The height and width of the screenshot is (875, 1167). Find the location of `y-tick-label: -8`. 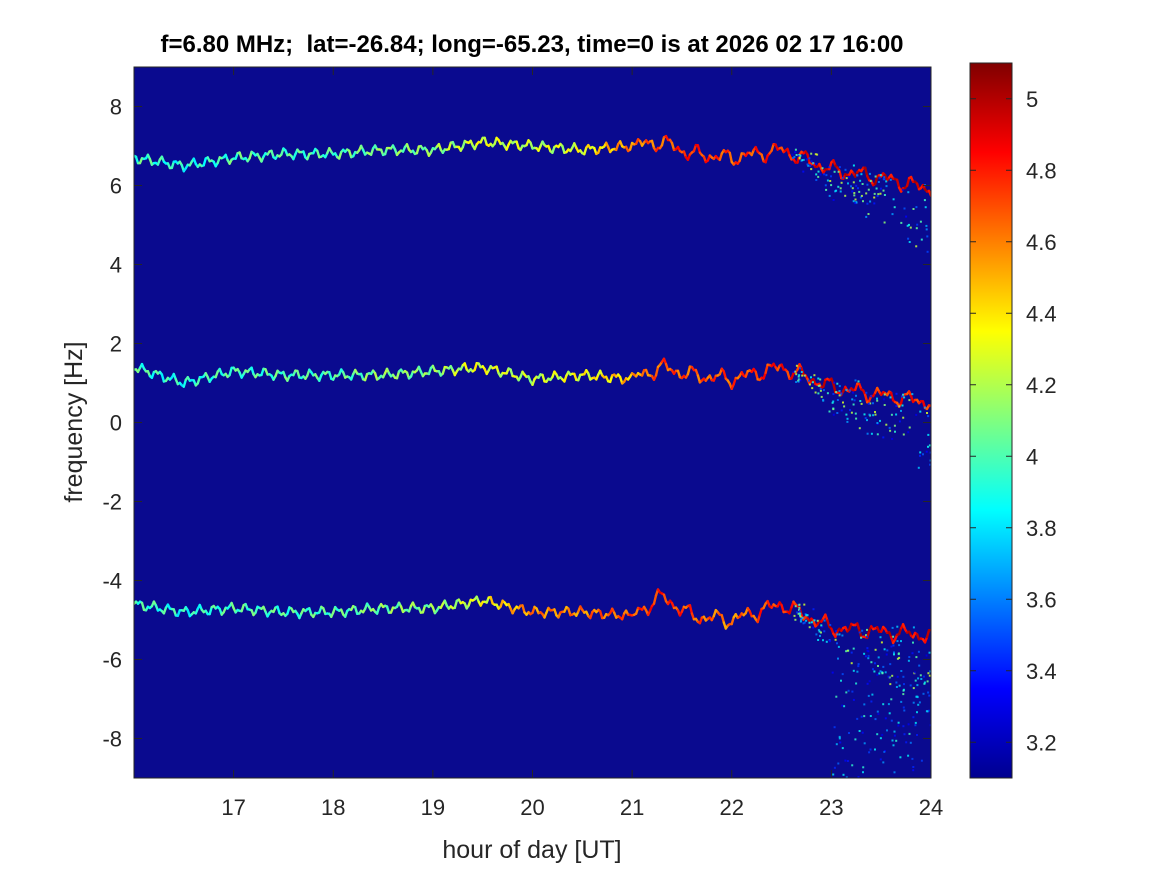

y-tick-label: -8 is located at coordinates (112, 739).